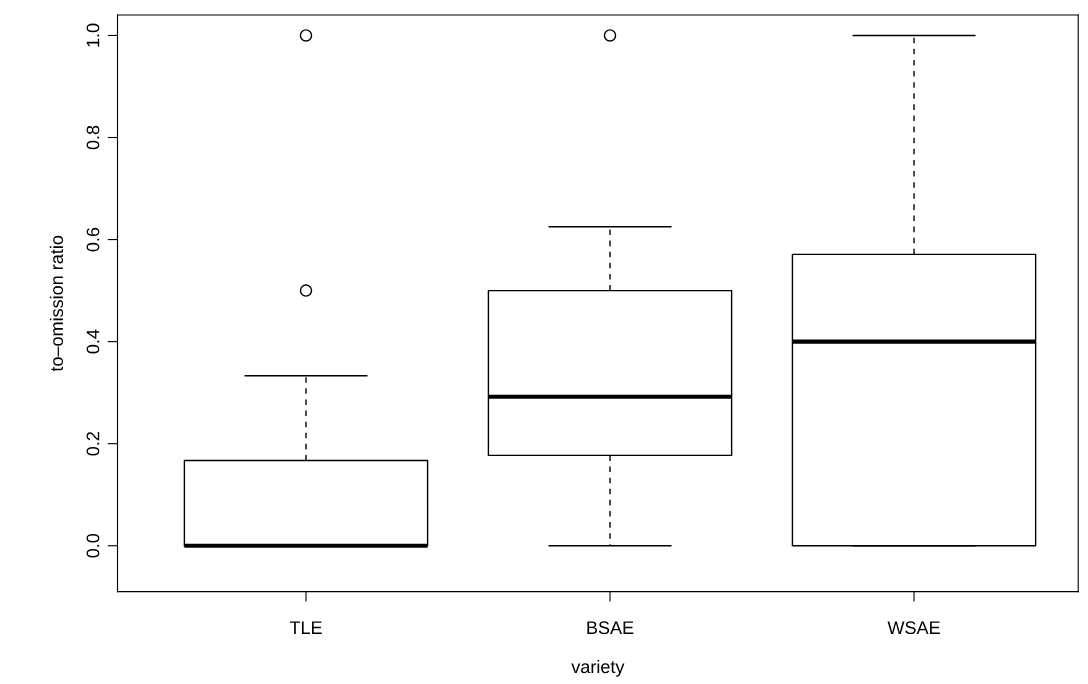  What do you see at coordinates (93, 239) in the screenshot?
I see `y-tick-label: 0.6` at bounding box center [93, 239].